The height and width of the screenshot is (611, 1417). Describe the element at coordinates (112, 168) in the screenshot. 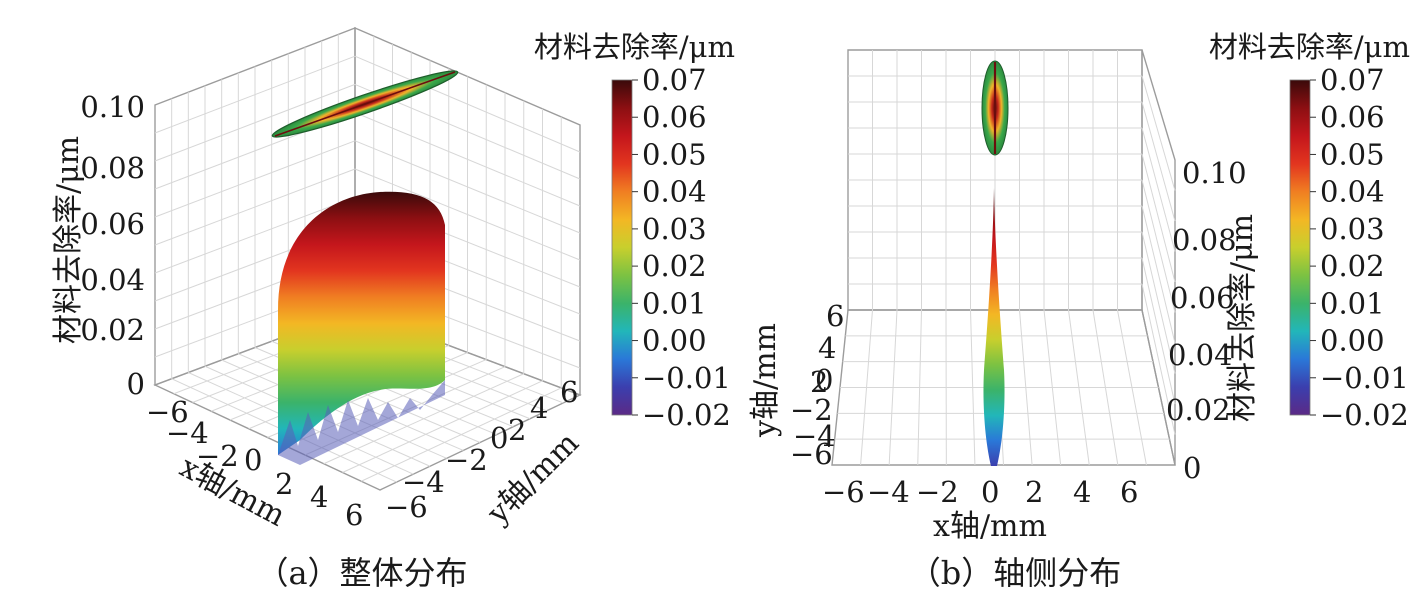

I see `panel-a-z-tick: 0.08` at that location.